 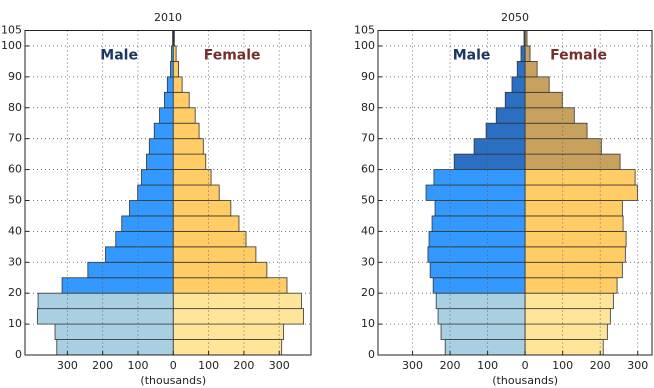 What do you see at coordinates (368, 292) in the screenshot?
I see `y-tick-label: 20` at bounding box center [368, 292].